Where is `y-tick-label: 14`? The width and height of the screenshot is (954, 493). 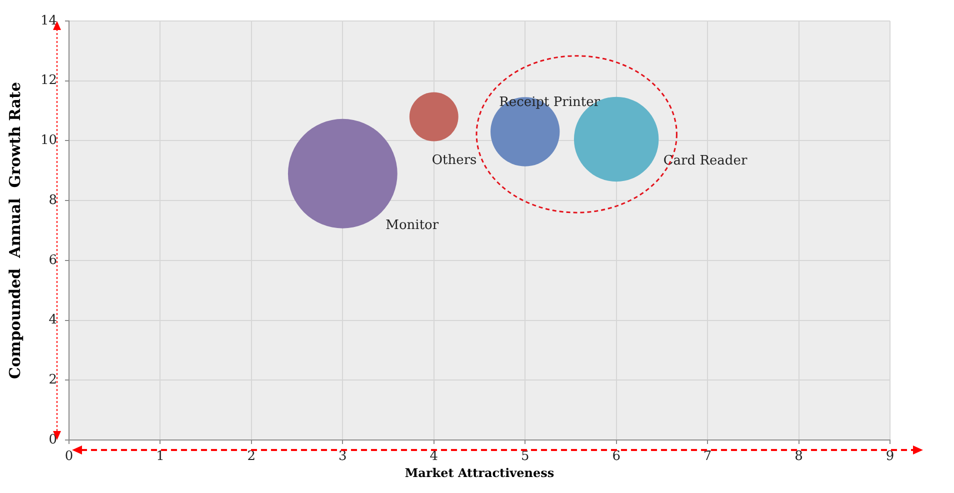
y-tick-label: 14 is located at coordinates (48, 20).